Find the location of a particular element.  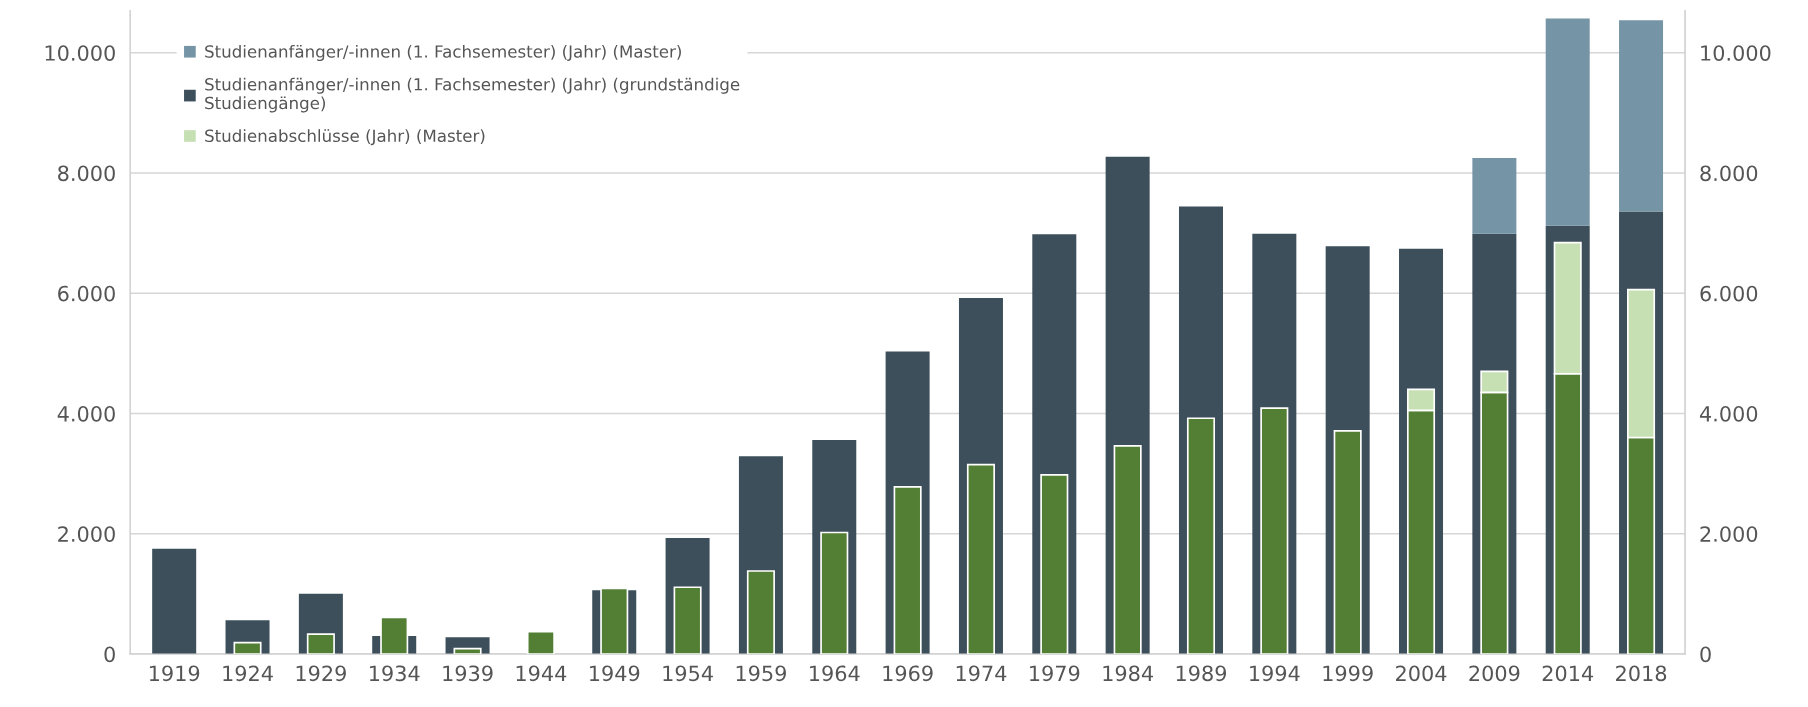

y2-tick-label: 8.000 is located at coordinates (1729, 173).